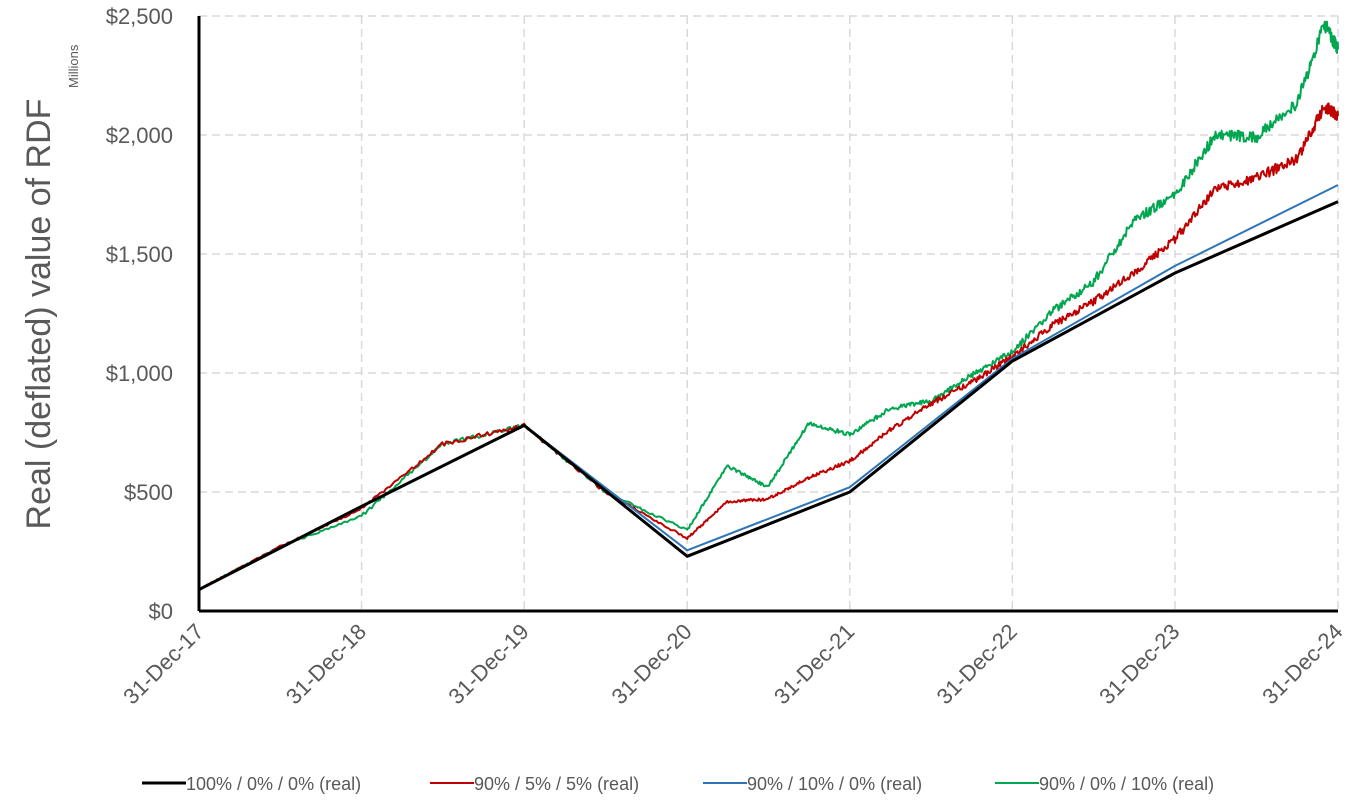  Describe the element at coordinates (651, 664) in the screenshot. I see `x-tick-label: 31-Dec-20` at that location.